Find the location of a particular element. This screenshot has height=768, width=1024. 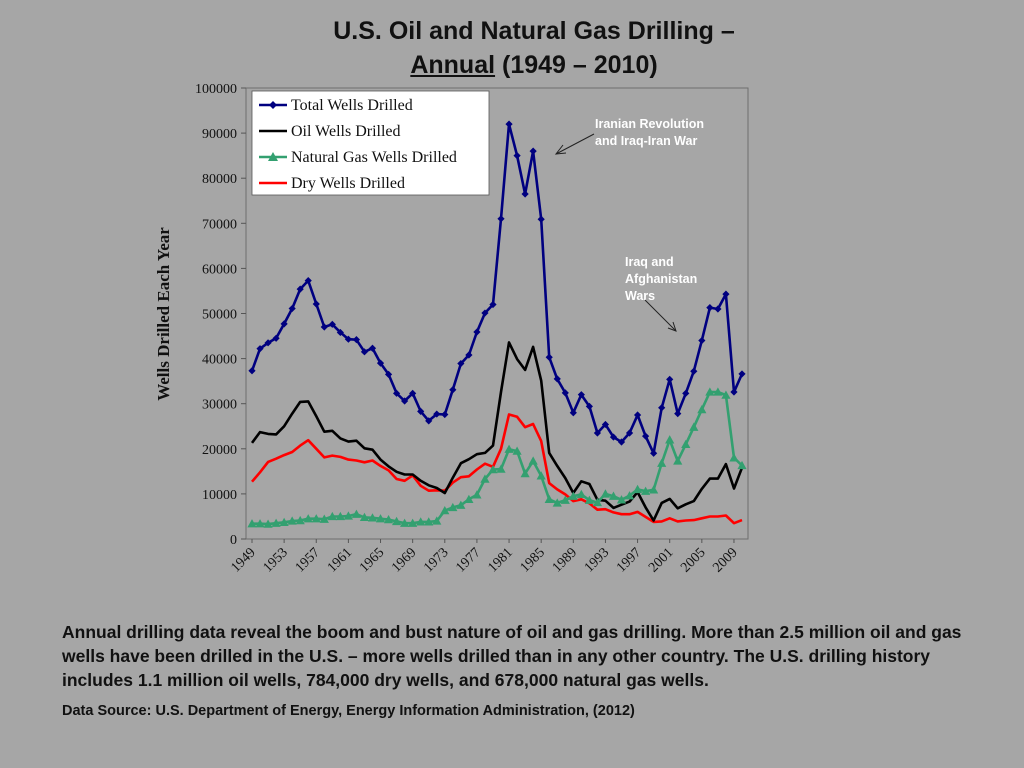

legend-label: Oil Wells Drilled is located at coordinates (346, 131).